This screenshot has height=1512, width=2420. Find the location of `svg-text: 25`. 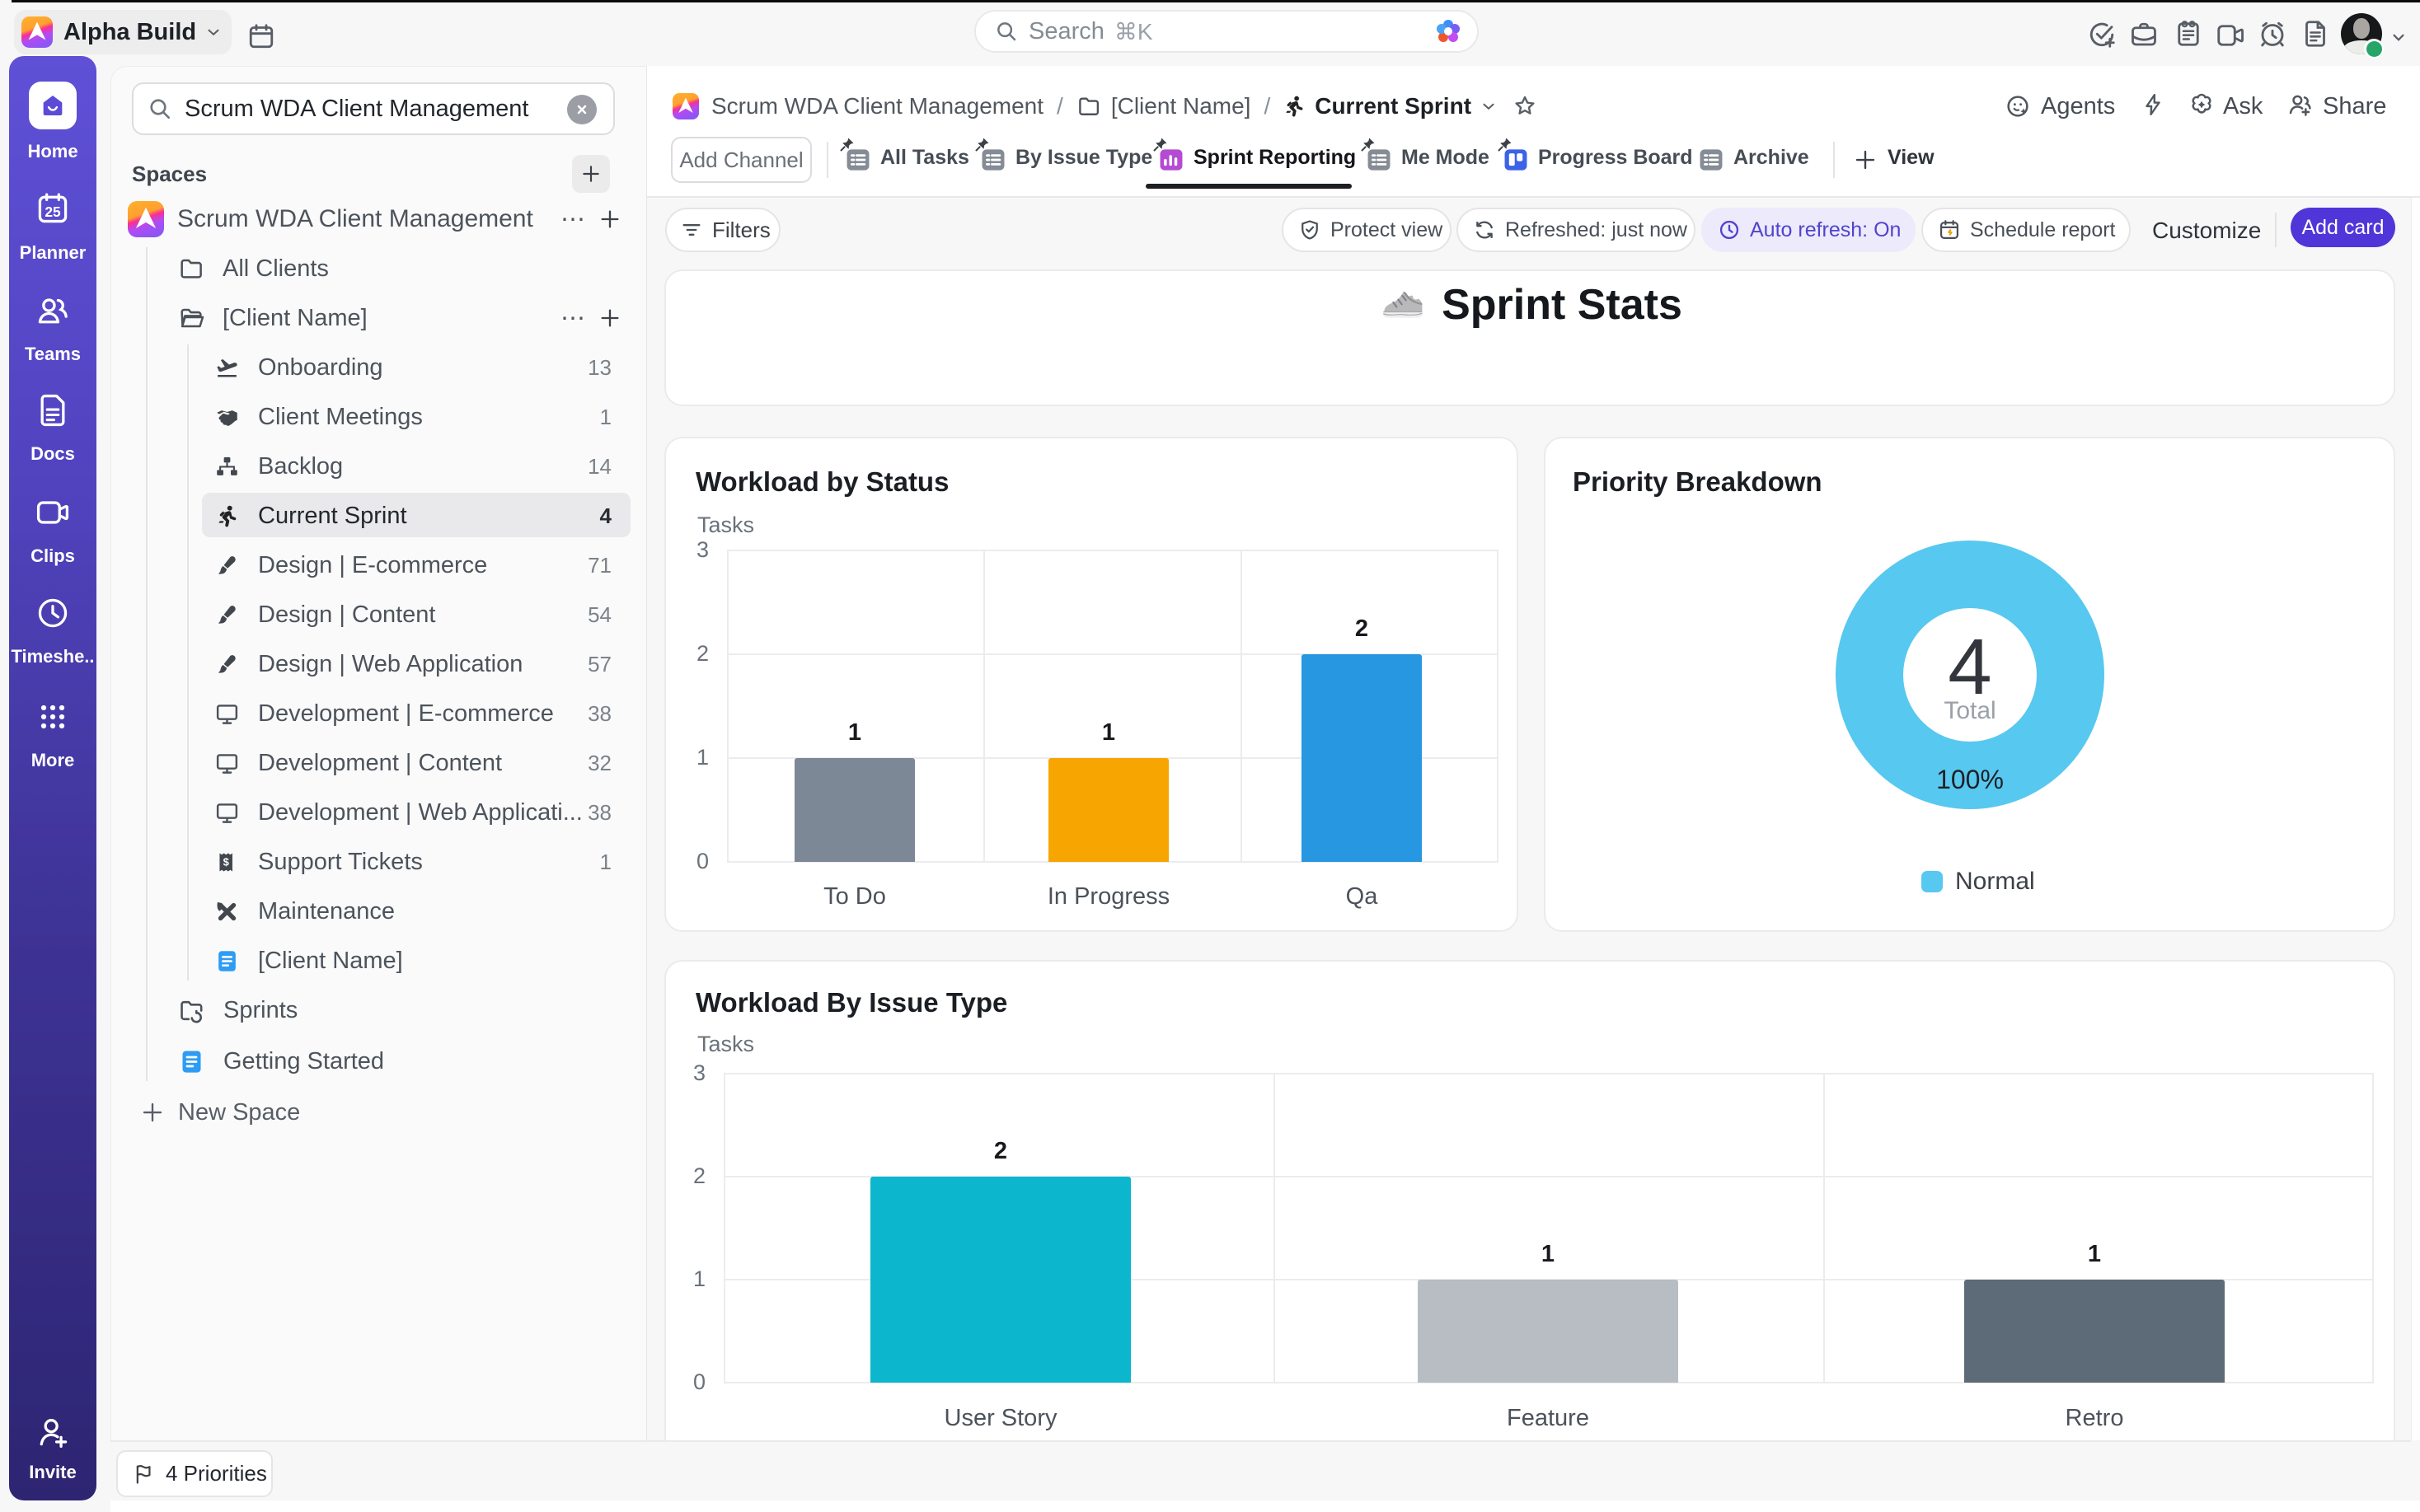

svg-text: 25 is located at coordinates (53, 212).